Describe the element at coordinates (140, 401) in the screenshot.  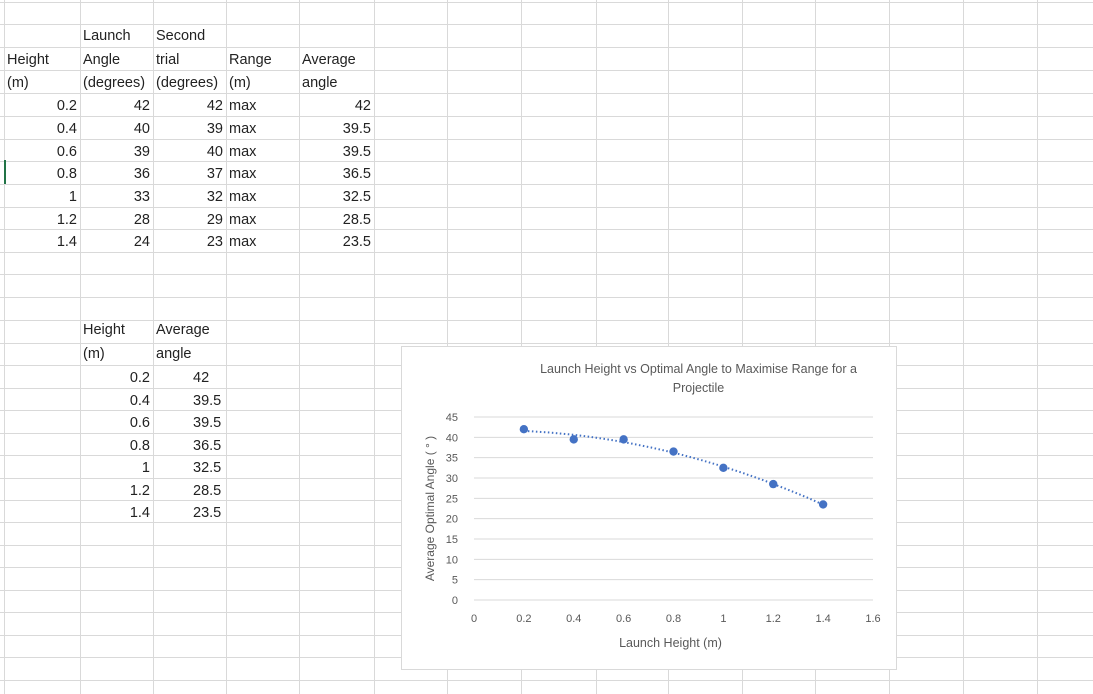
I see `table2-height-cell: 0.4` at that location.